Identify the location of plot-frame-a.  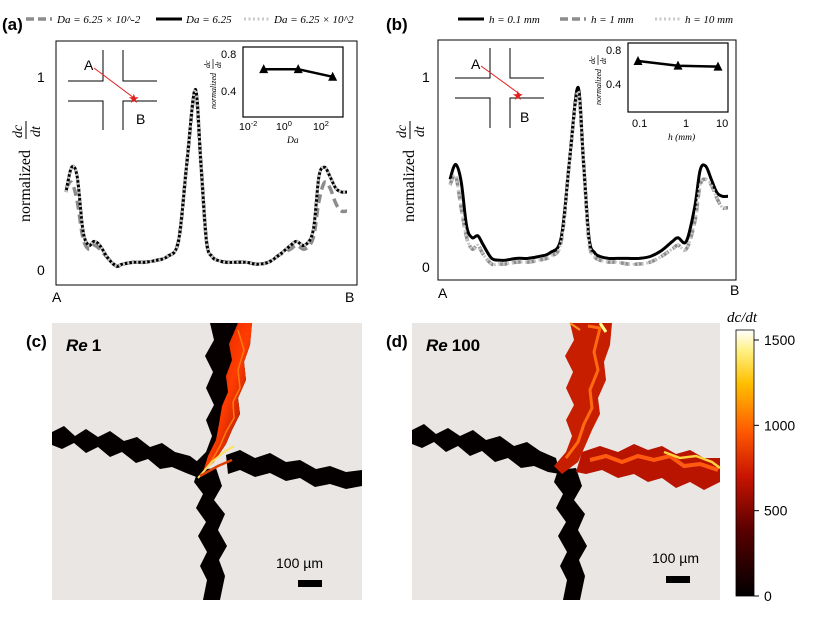
(206, 163).